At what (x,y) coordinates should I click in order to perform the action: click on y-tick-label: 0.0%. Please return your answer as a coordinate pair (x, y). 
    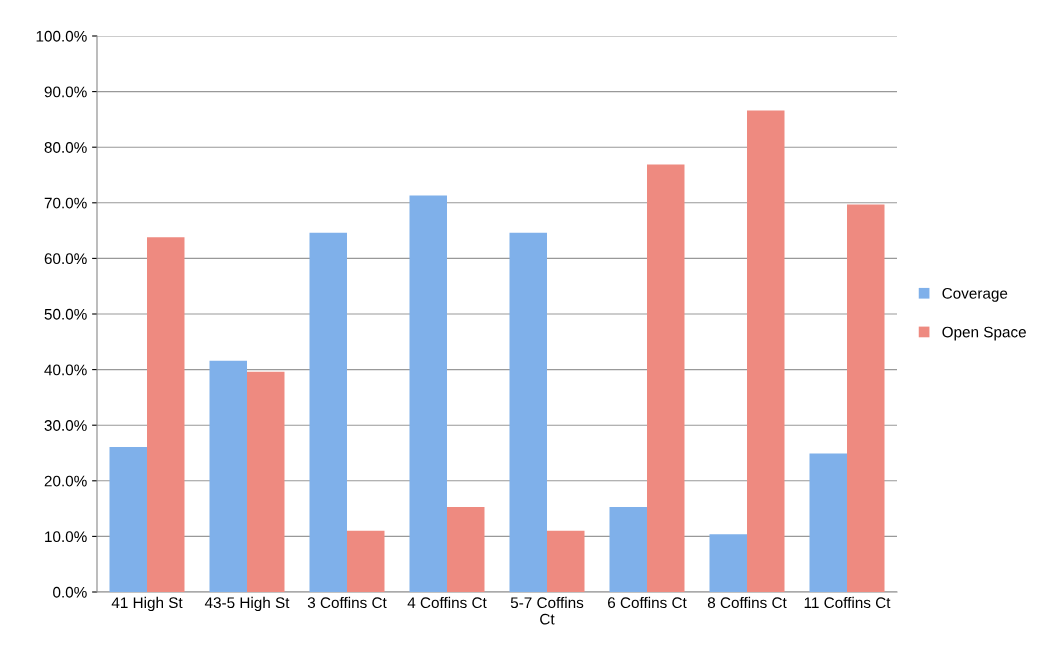
    Looking at the image, I should click on (70, 592).